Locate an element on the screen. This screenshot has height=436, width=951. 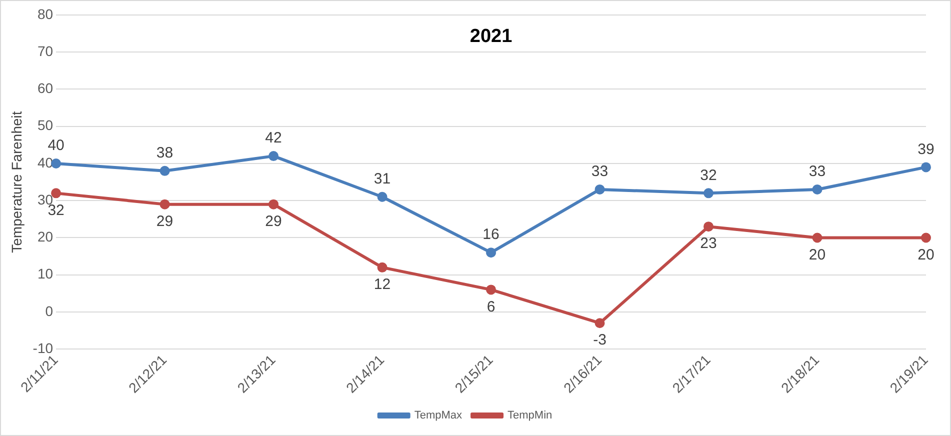
data-label: 39 is located at coordinates (926, 149).